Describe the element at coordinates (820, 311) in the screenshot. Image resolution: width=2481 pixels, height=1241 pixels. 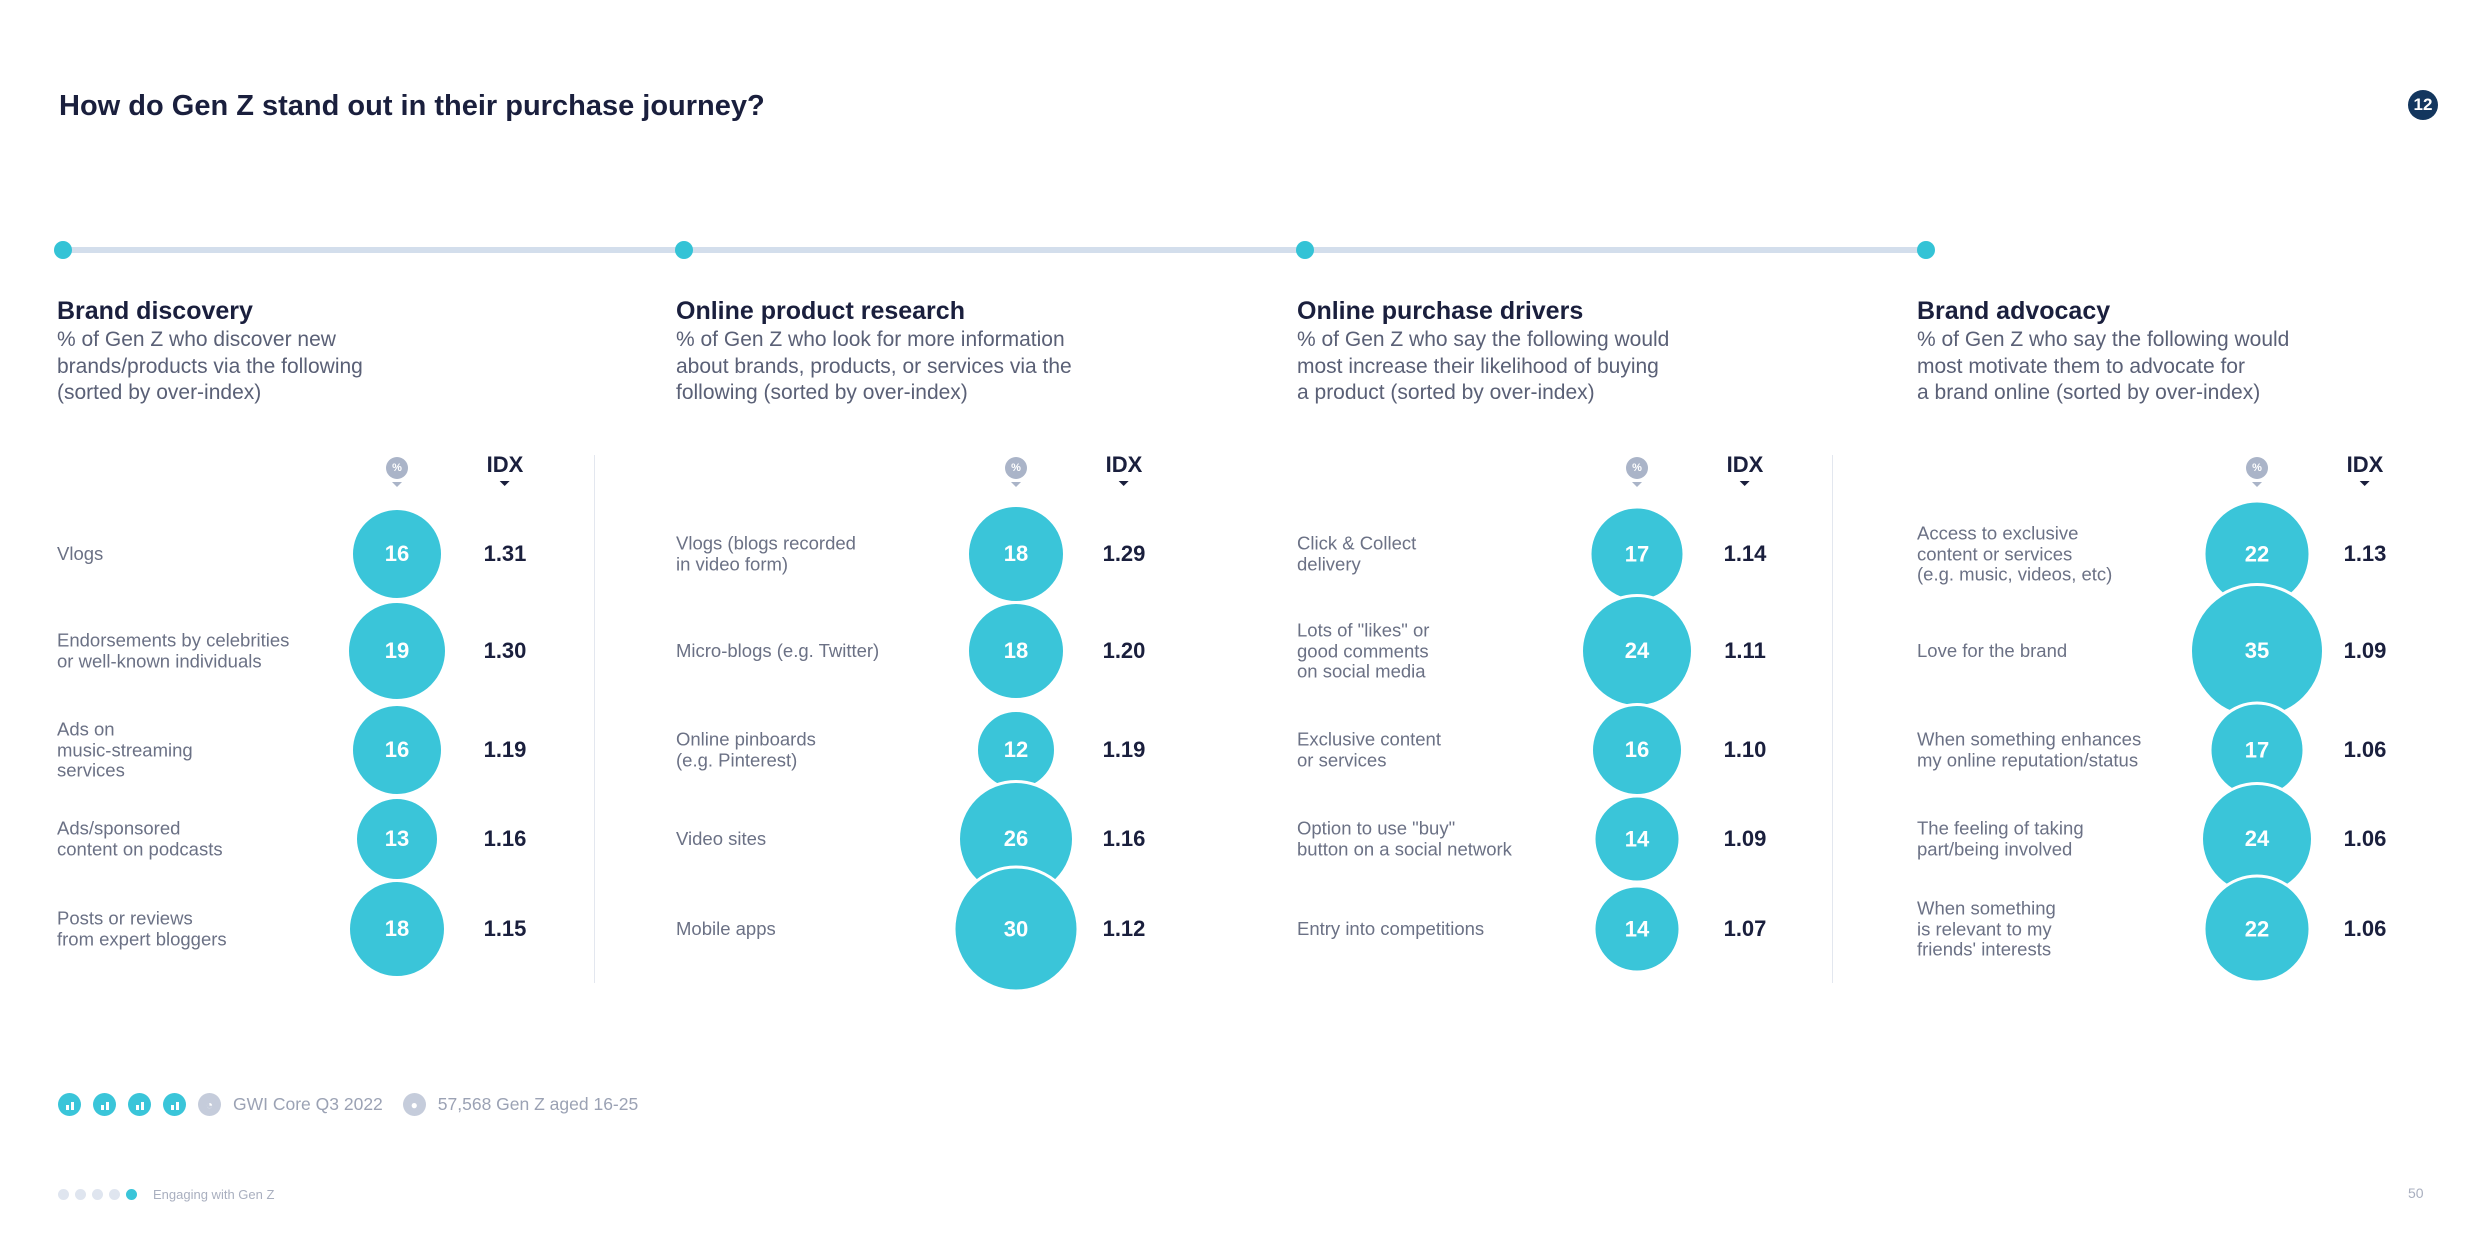
I see `section-title: Online product research` at that location.